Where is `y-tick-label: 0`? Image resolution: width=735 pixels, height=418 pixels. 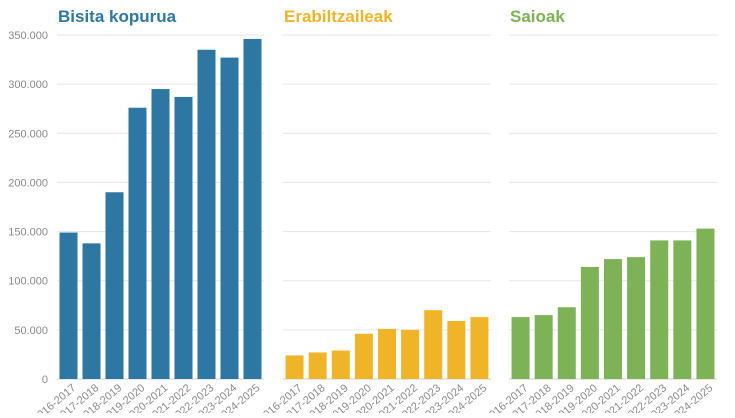
y-tick-label: 0 is located at coordinates (45, 380).